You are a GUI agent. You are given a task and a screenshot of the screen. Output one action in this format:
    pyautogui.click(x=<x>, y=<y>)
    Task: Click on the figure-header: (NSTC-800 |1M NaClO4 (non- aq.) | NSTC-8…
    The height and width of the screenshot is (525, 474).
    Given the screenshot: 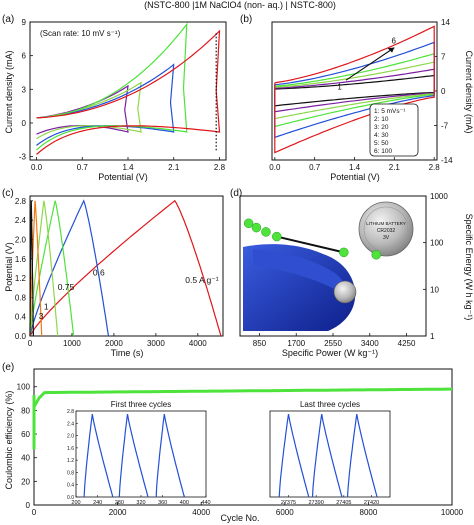 What is the action you would take?
    pyautogui.click(x=240, y=5)
    